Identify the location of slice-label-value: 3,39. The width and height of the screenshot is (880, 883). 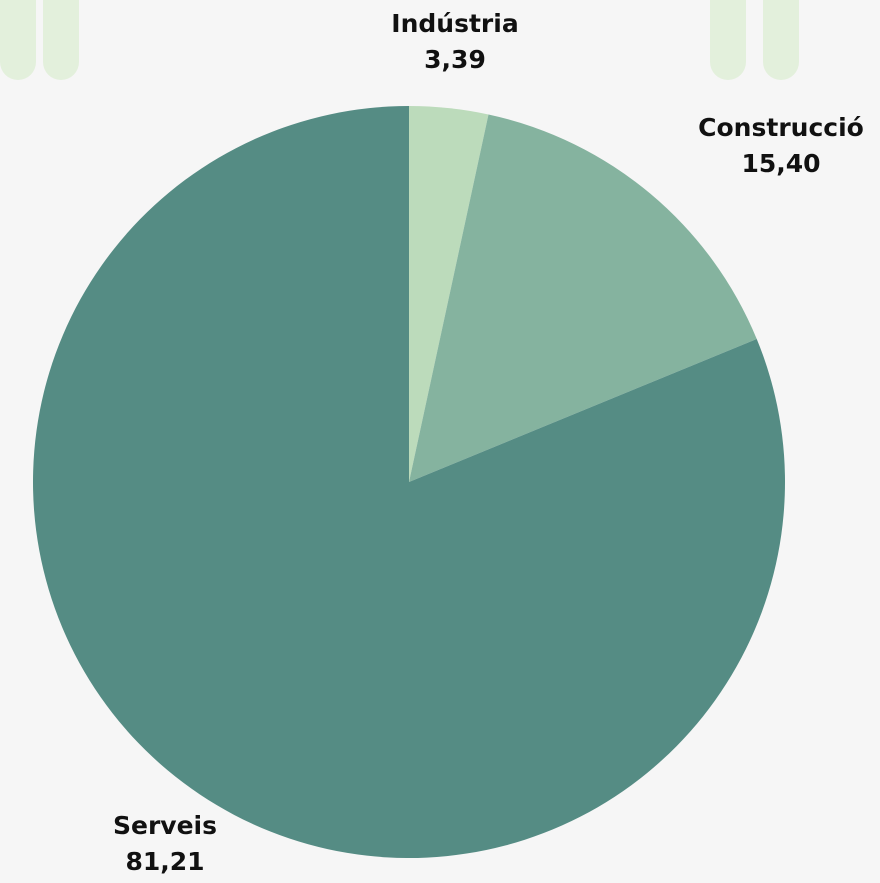
(455, 59).